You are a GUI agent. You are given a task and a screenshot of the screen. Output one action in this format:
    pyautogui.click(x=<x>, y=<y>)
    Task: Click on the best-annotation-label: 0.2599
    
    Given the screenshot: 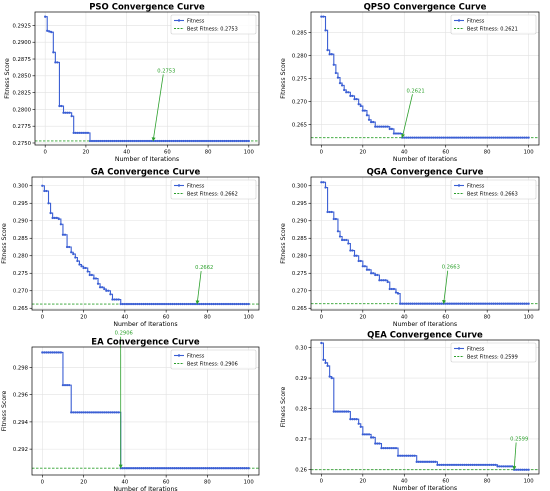 What is the action you would take?
    pyautogui.click(x=519, y=440)
    